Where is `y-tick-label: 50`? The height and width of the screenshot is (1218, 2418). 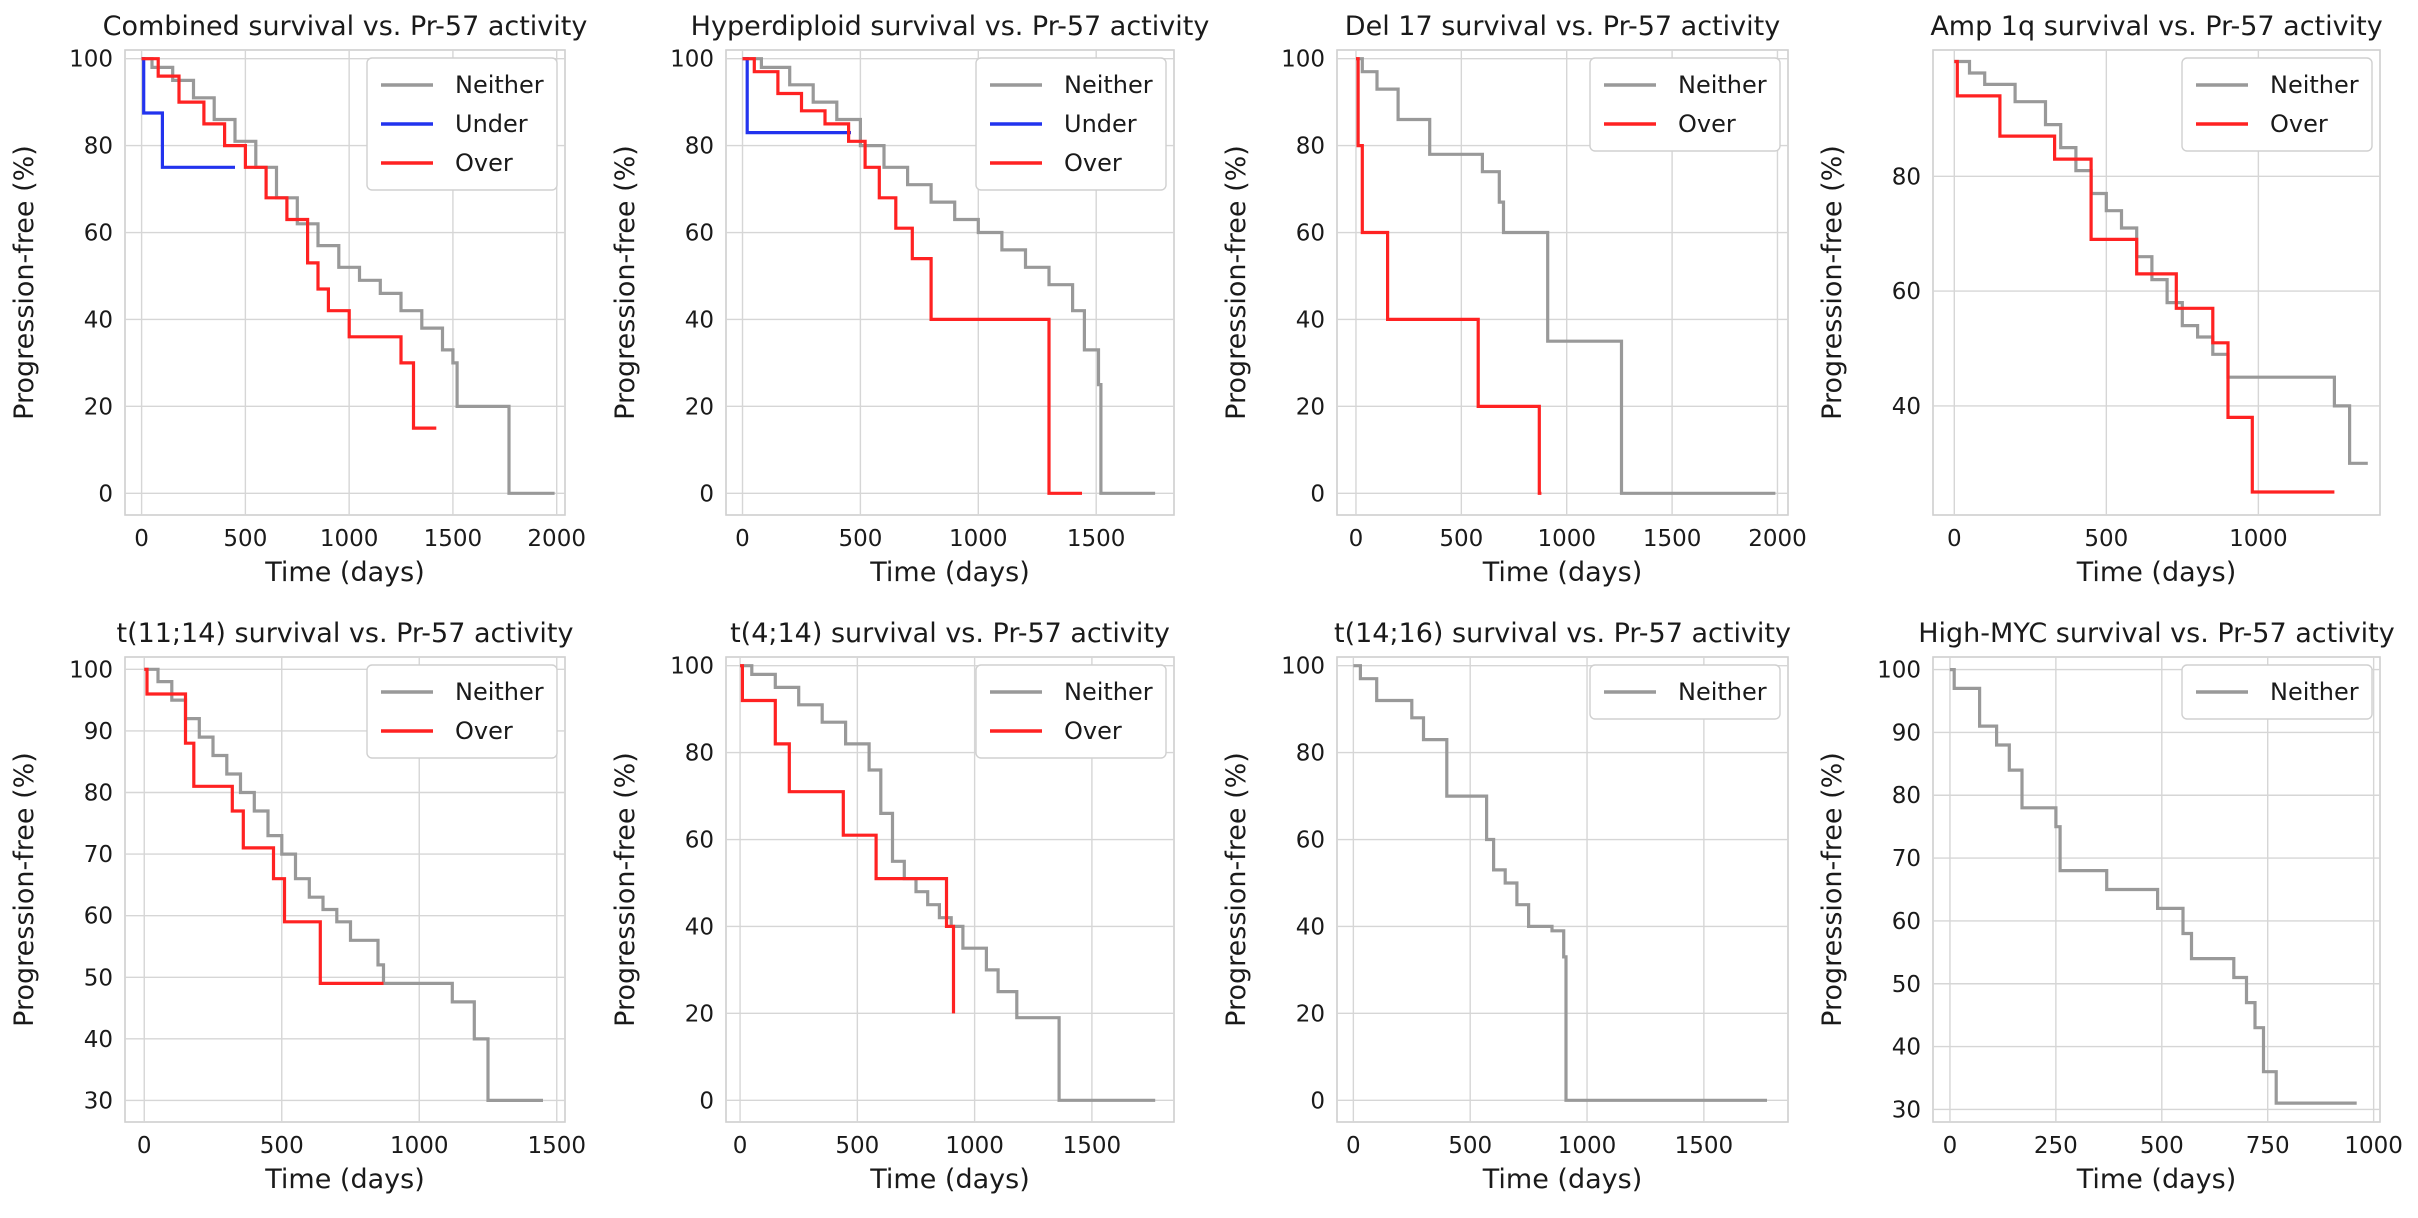
y-tick-label: 50 is located at coordinates (1906, 985).